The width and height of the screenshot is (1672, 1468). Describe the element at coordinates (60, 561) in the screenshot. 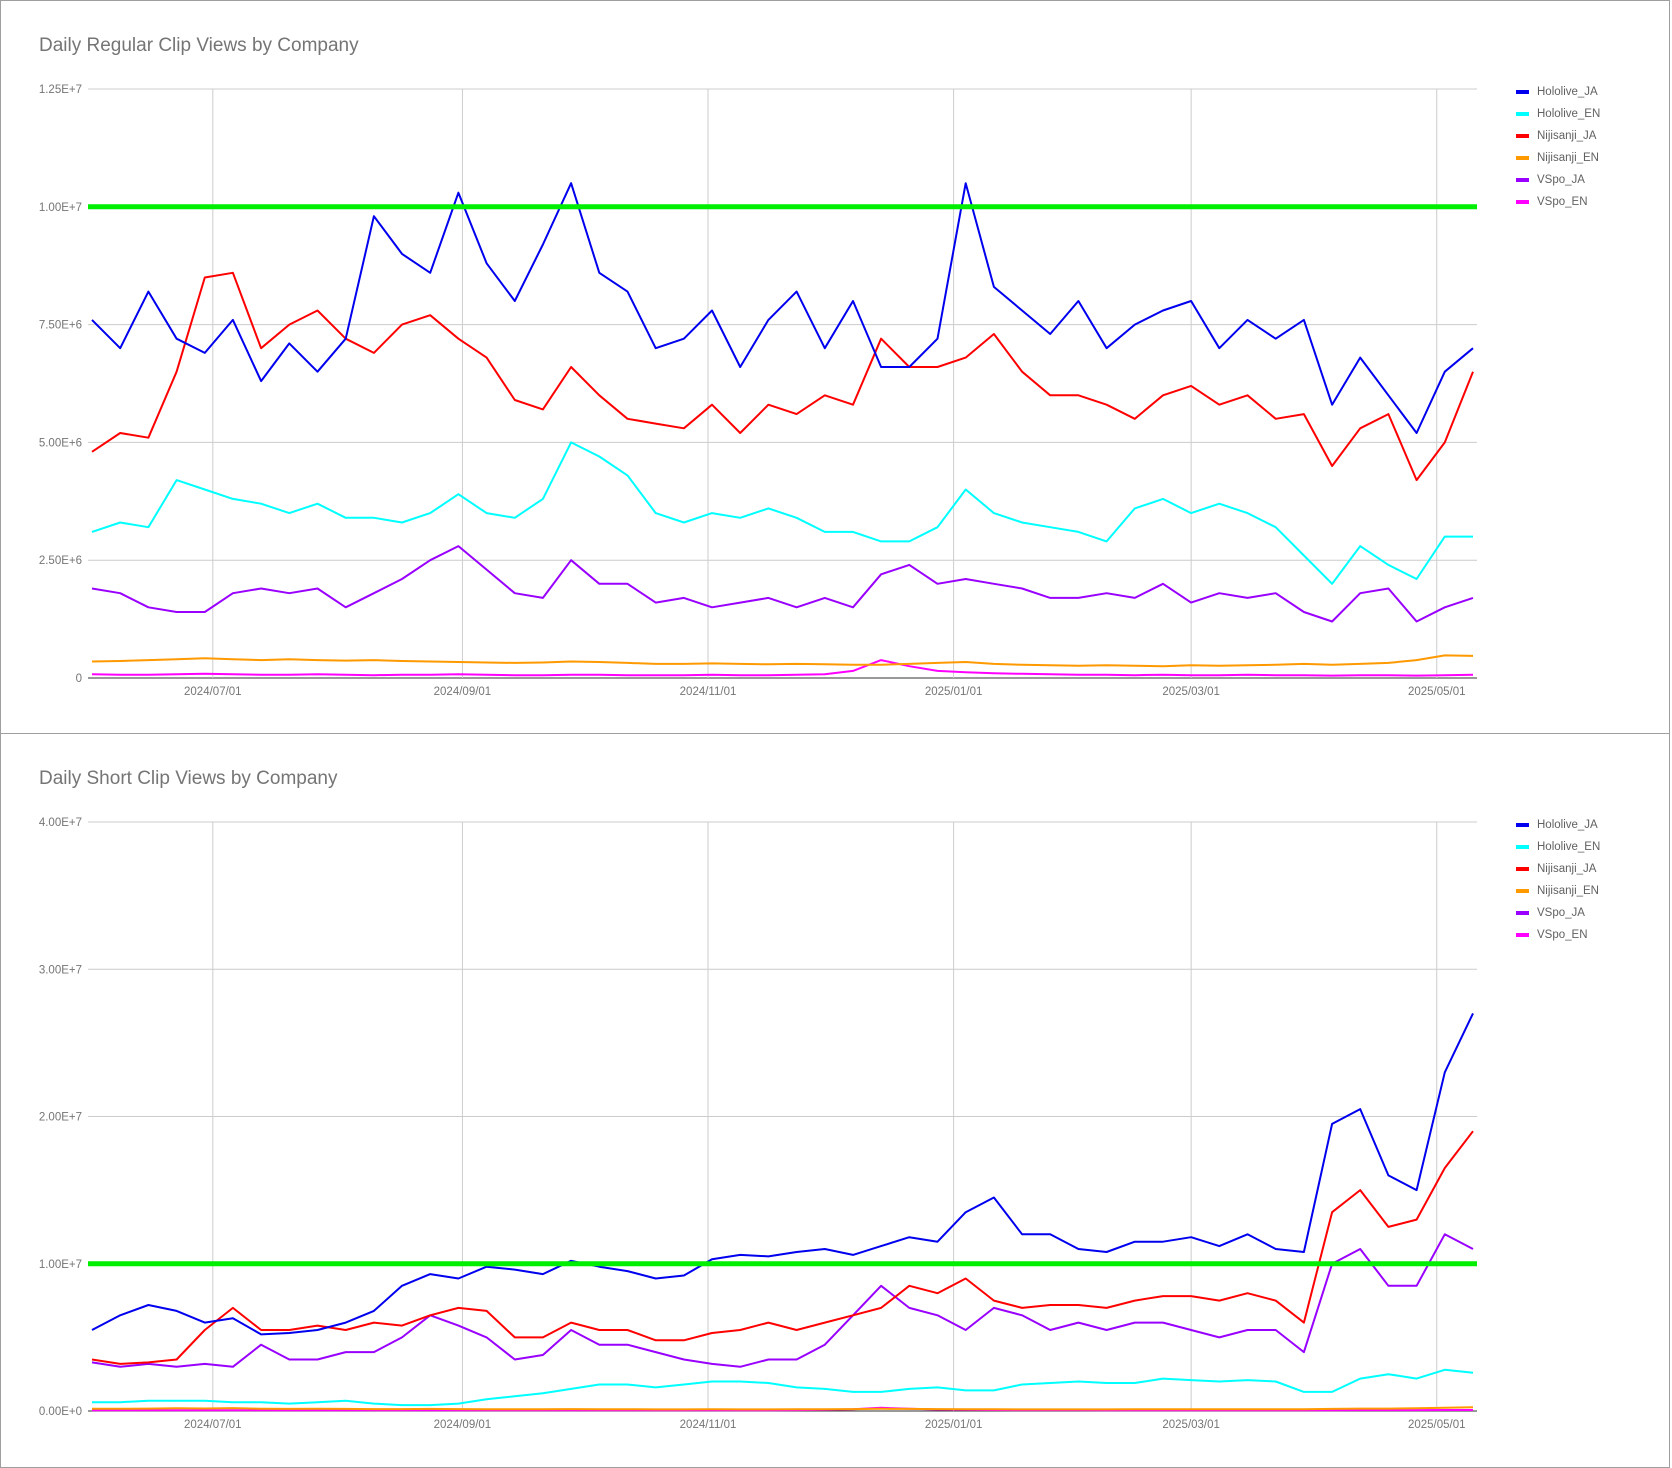

I see `y-tick-label: 2.50E+6` at that location.